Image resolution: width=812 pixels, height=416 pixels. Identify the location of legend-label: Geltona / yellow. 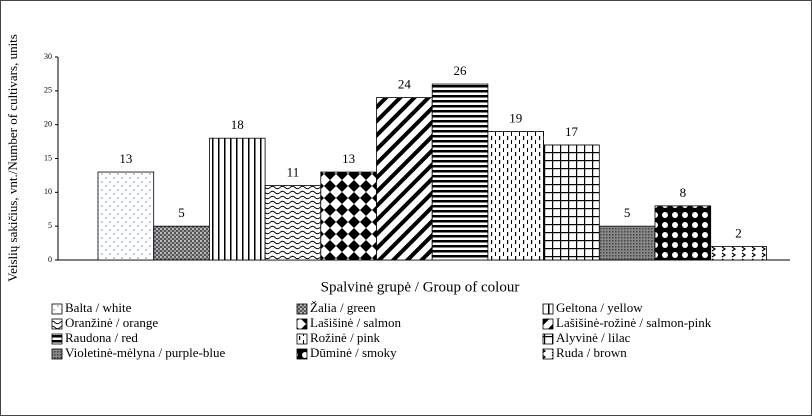
(599, 307).